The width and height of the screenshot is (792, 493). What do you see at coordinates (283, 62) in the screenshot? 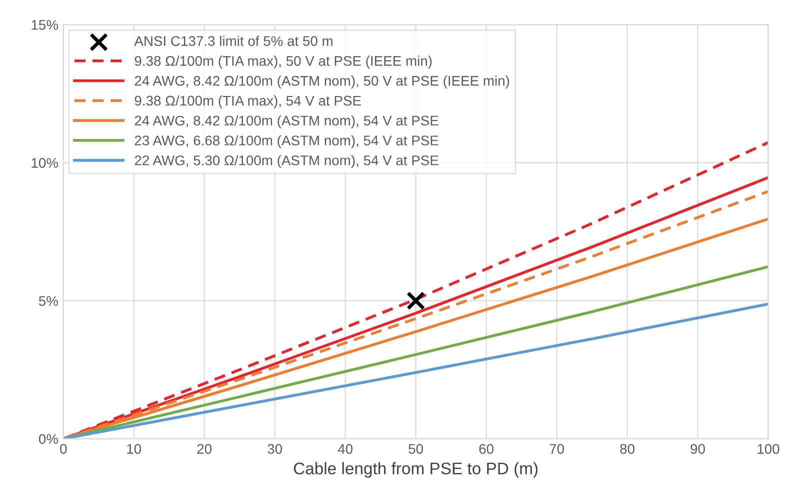
I see `legend-label: 9.38 Ω/100m (TIA max), 50 V at PSE (IEEE min)` at bounding box center [283, 62].